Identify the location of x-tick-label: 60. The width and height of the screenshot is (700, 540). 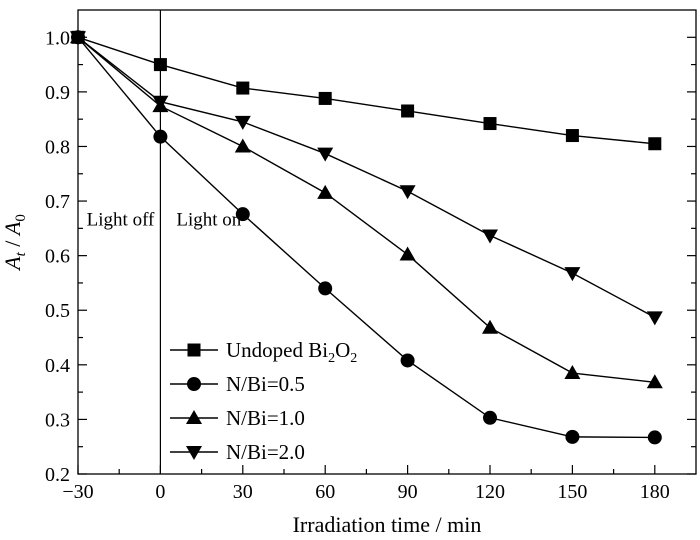
(325, 492).